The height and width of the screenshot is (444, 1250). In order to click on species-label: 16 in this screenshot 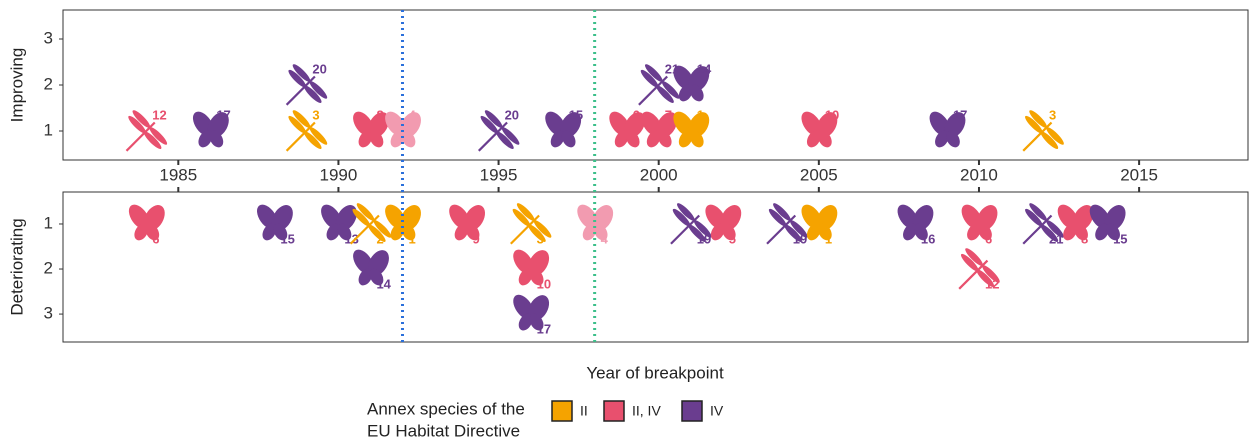, I will do `click(928, 238)`.